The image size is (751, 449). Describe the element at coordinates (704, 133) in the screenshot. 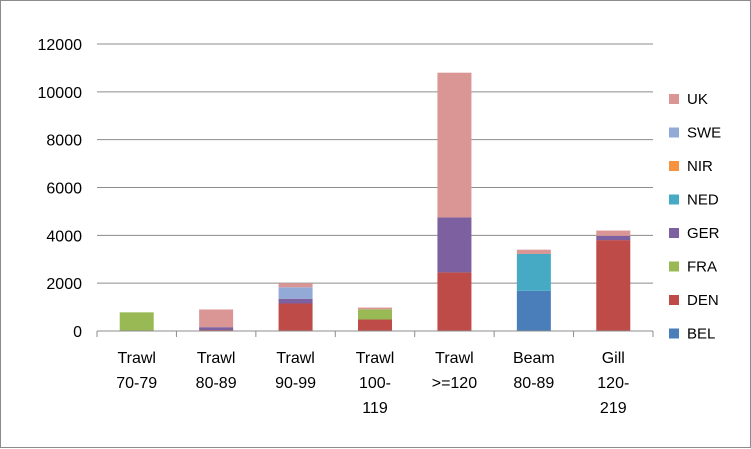

I see `legend-label: SWE` at that location.